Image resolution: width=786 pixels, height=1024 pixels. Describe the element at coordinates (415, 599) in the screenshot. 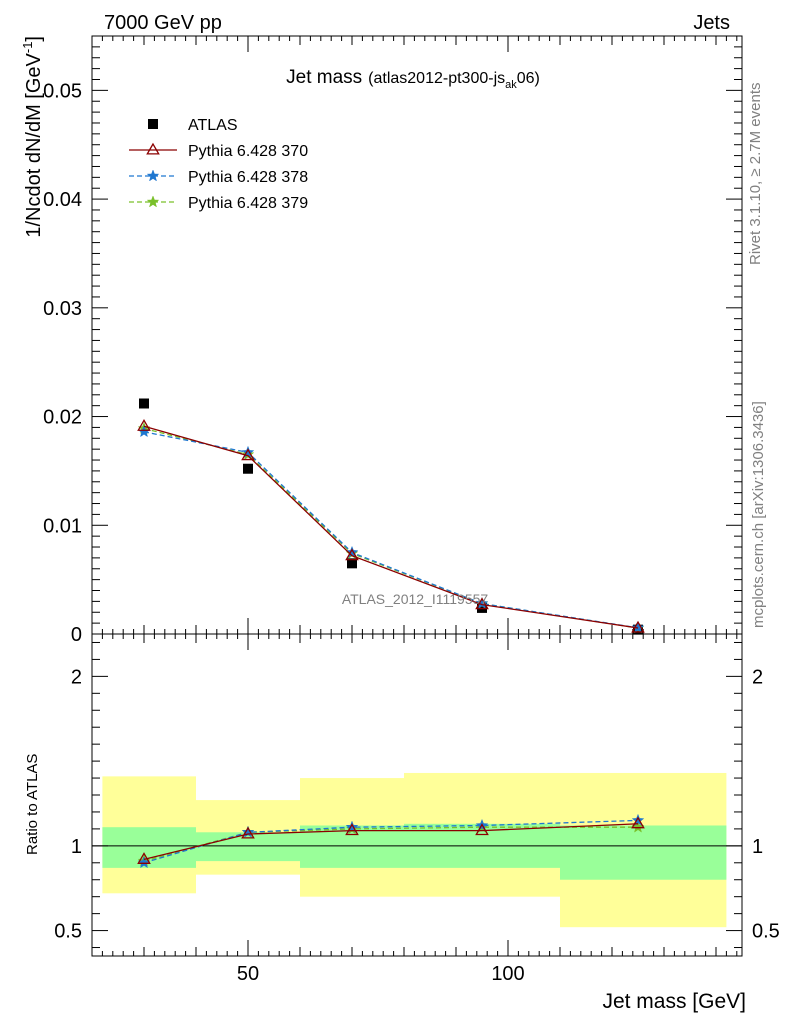

I see `analysis-watermark: ATLAS_2012_I1119557` at that location.